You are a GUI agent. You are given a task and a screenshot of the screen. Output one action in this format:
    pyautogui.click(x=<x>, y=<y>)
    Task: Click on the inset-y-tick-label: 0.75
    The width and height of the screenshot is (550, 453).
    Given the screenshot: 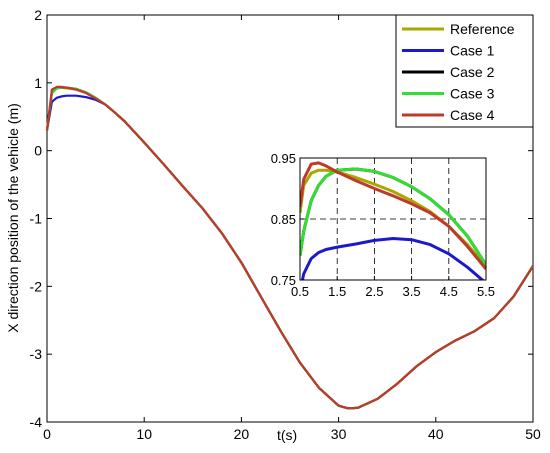 What is the action you would take?
    pyautogui.click(x=283, y=280)
    